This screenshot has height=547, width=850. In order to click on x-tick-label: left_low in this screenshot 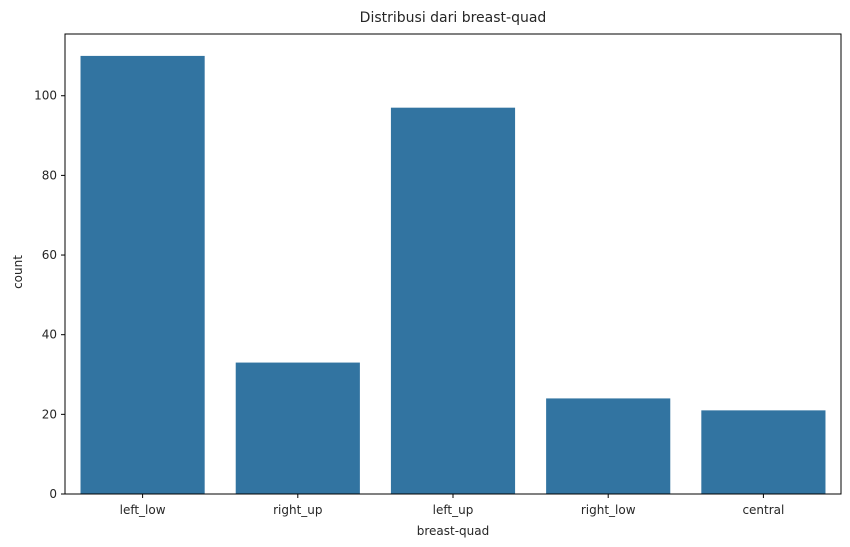, I will do `click(143, 510)`.